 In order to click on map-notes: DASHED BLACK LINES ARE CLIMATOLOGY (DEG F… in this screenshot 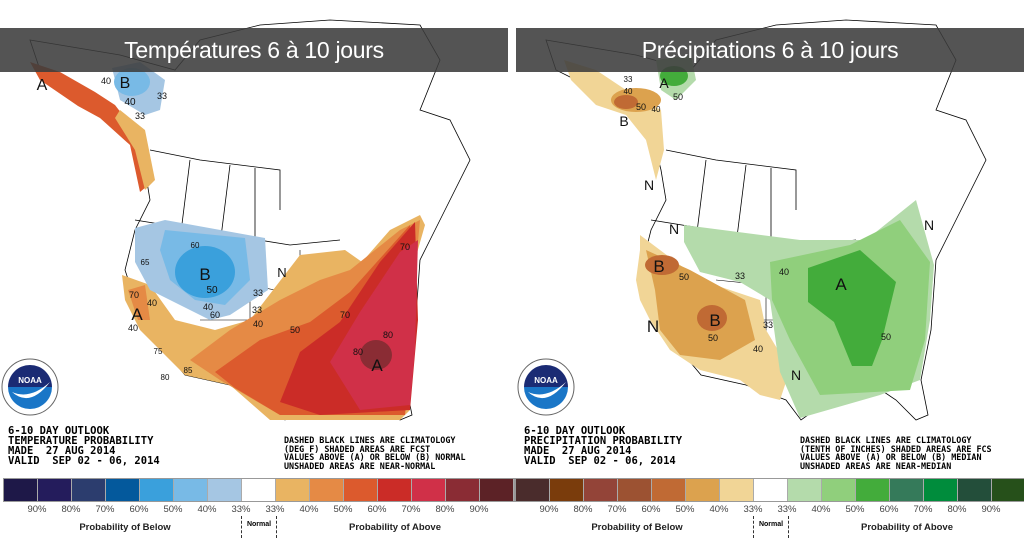, I will do `click(375, 453)`.